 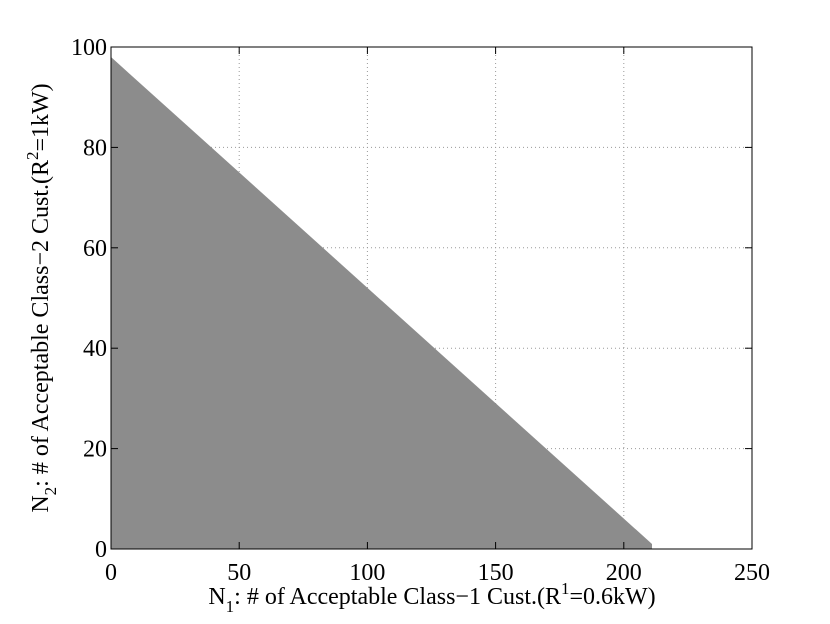 I want to click on x-axis-label-main: N, so click(x=216, y=597).